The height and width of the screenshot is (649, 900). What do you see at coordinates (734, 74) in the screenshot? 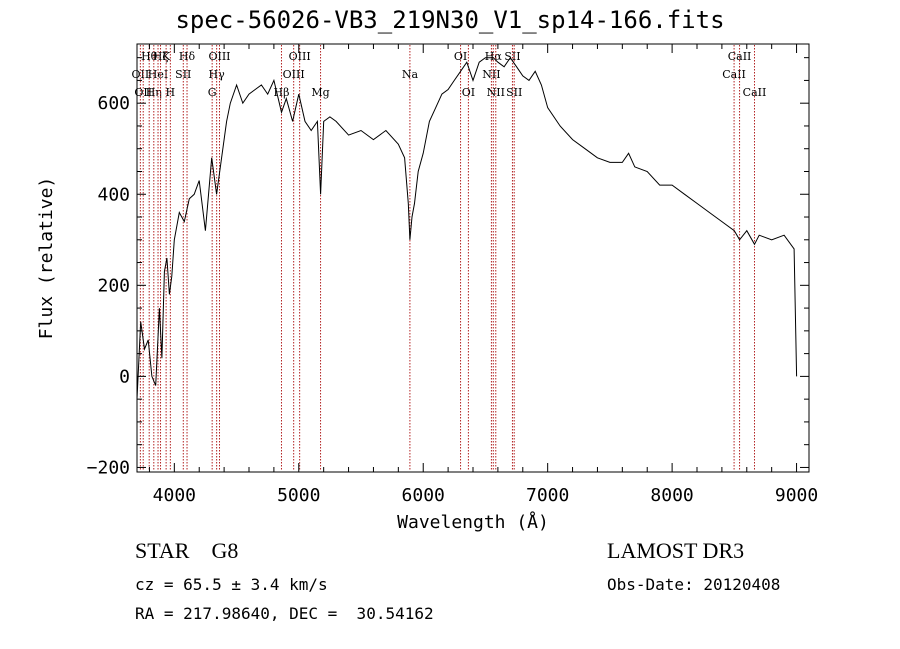
I see `marker-label-25: CaII` at bounding box center [734, 74].